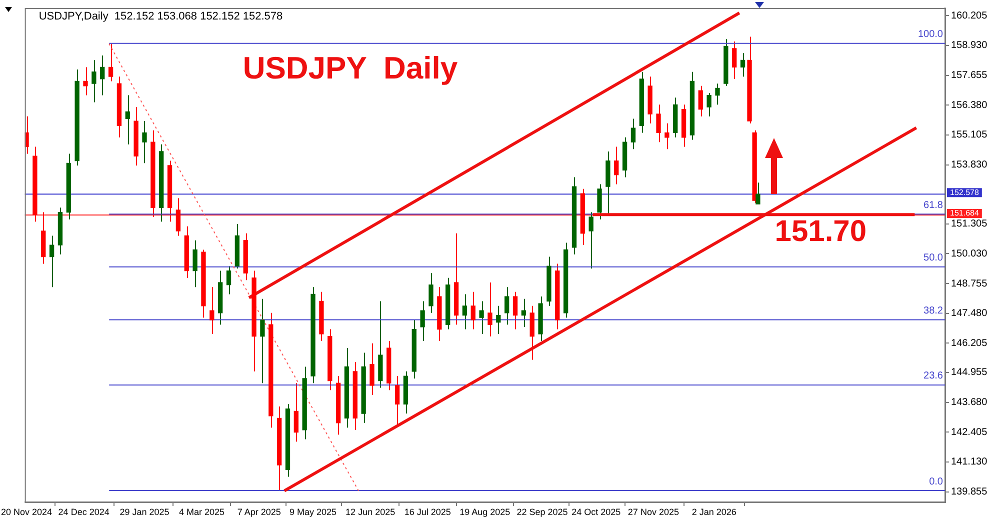 The height and width of the screenshot is (519, 990). Describe the element at coordinates (931, 34) in the screenshot. I see `series-label: 100.0` at that location.